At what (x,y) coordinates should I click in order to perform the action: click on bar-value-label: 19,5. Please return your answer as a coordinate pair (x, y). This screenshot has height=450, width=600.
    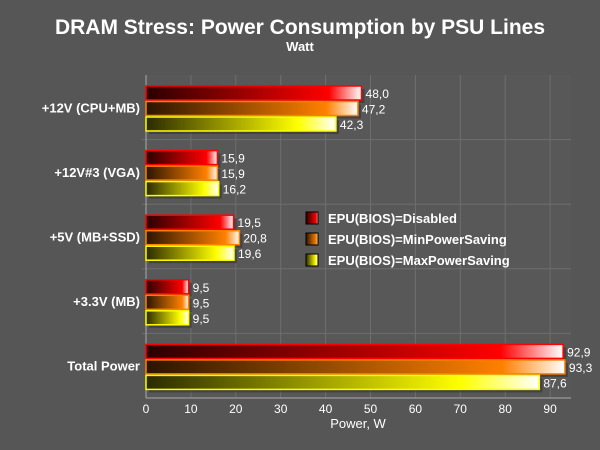
    Looking at the image, I should click on (250, 223).